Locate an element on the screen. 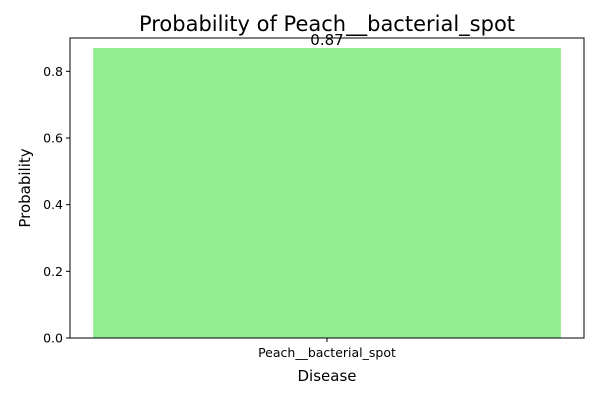  y-axis-label: Probability is located at coordinates (25, 187).